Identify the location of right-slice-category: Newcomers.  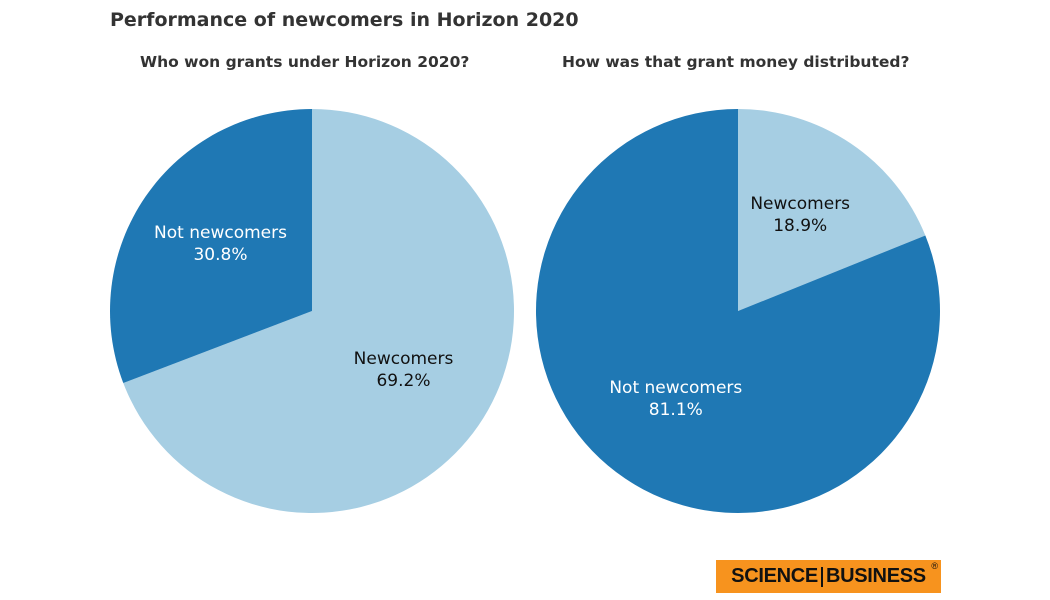
(800, 204).